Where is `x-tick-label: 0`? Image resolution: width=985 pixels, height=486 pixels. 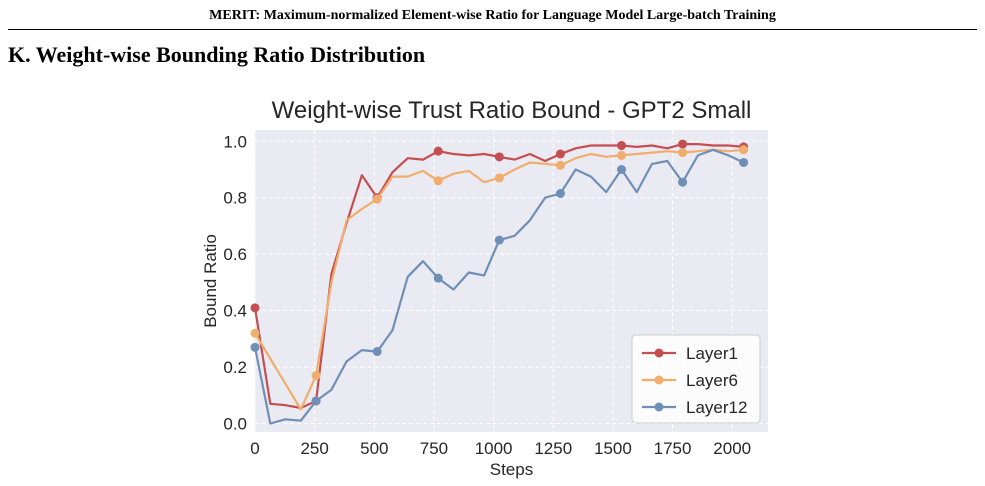
x-tick-label: 0 is located at coordinates (254, 448).